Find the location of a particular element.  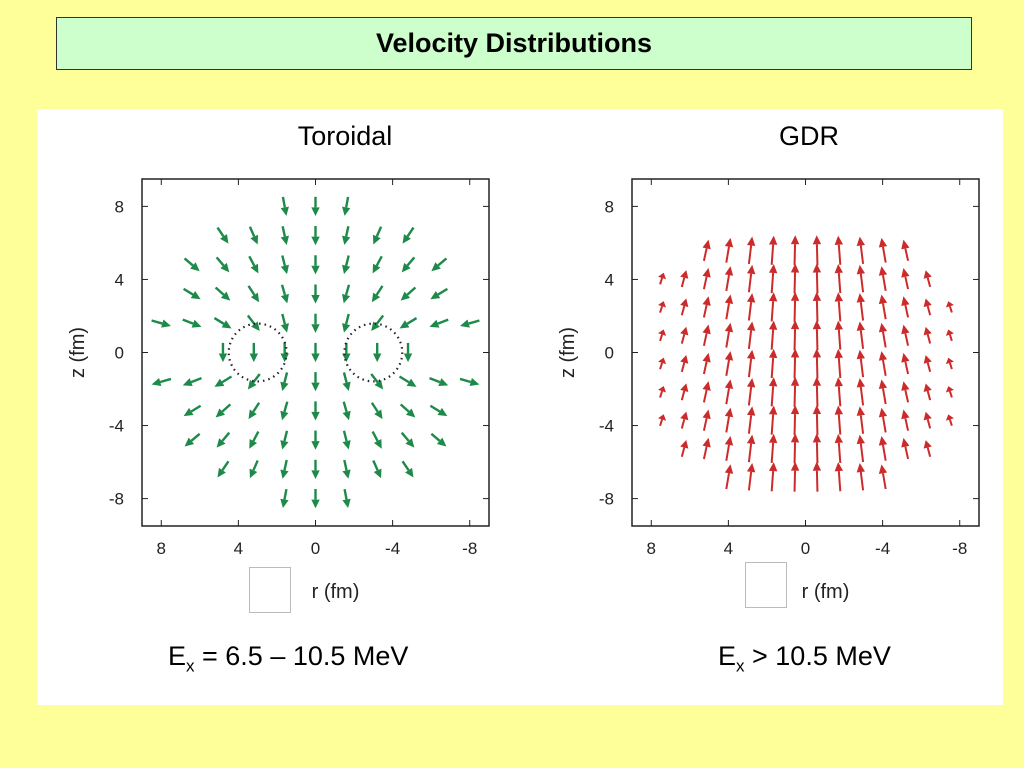

x-axis-label: r (fm) is located at coordinates (336, 592).